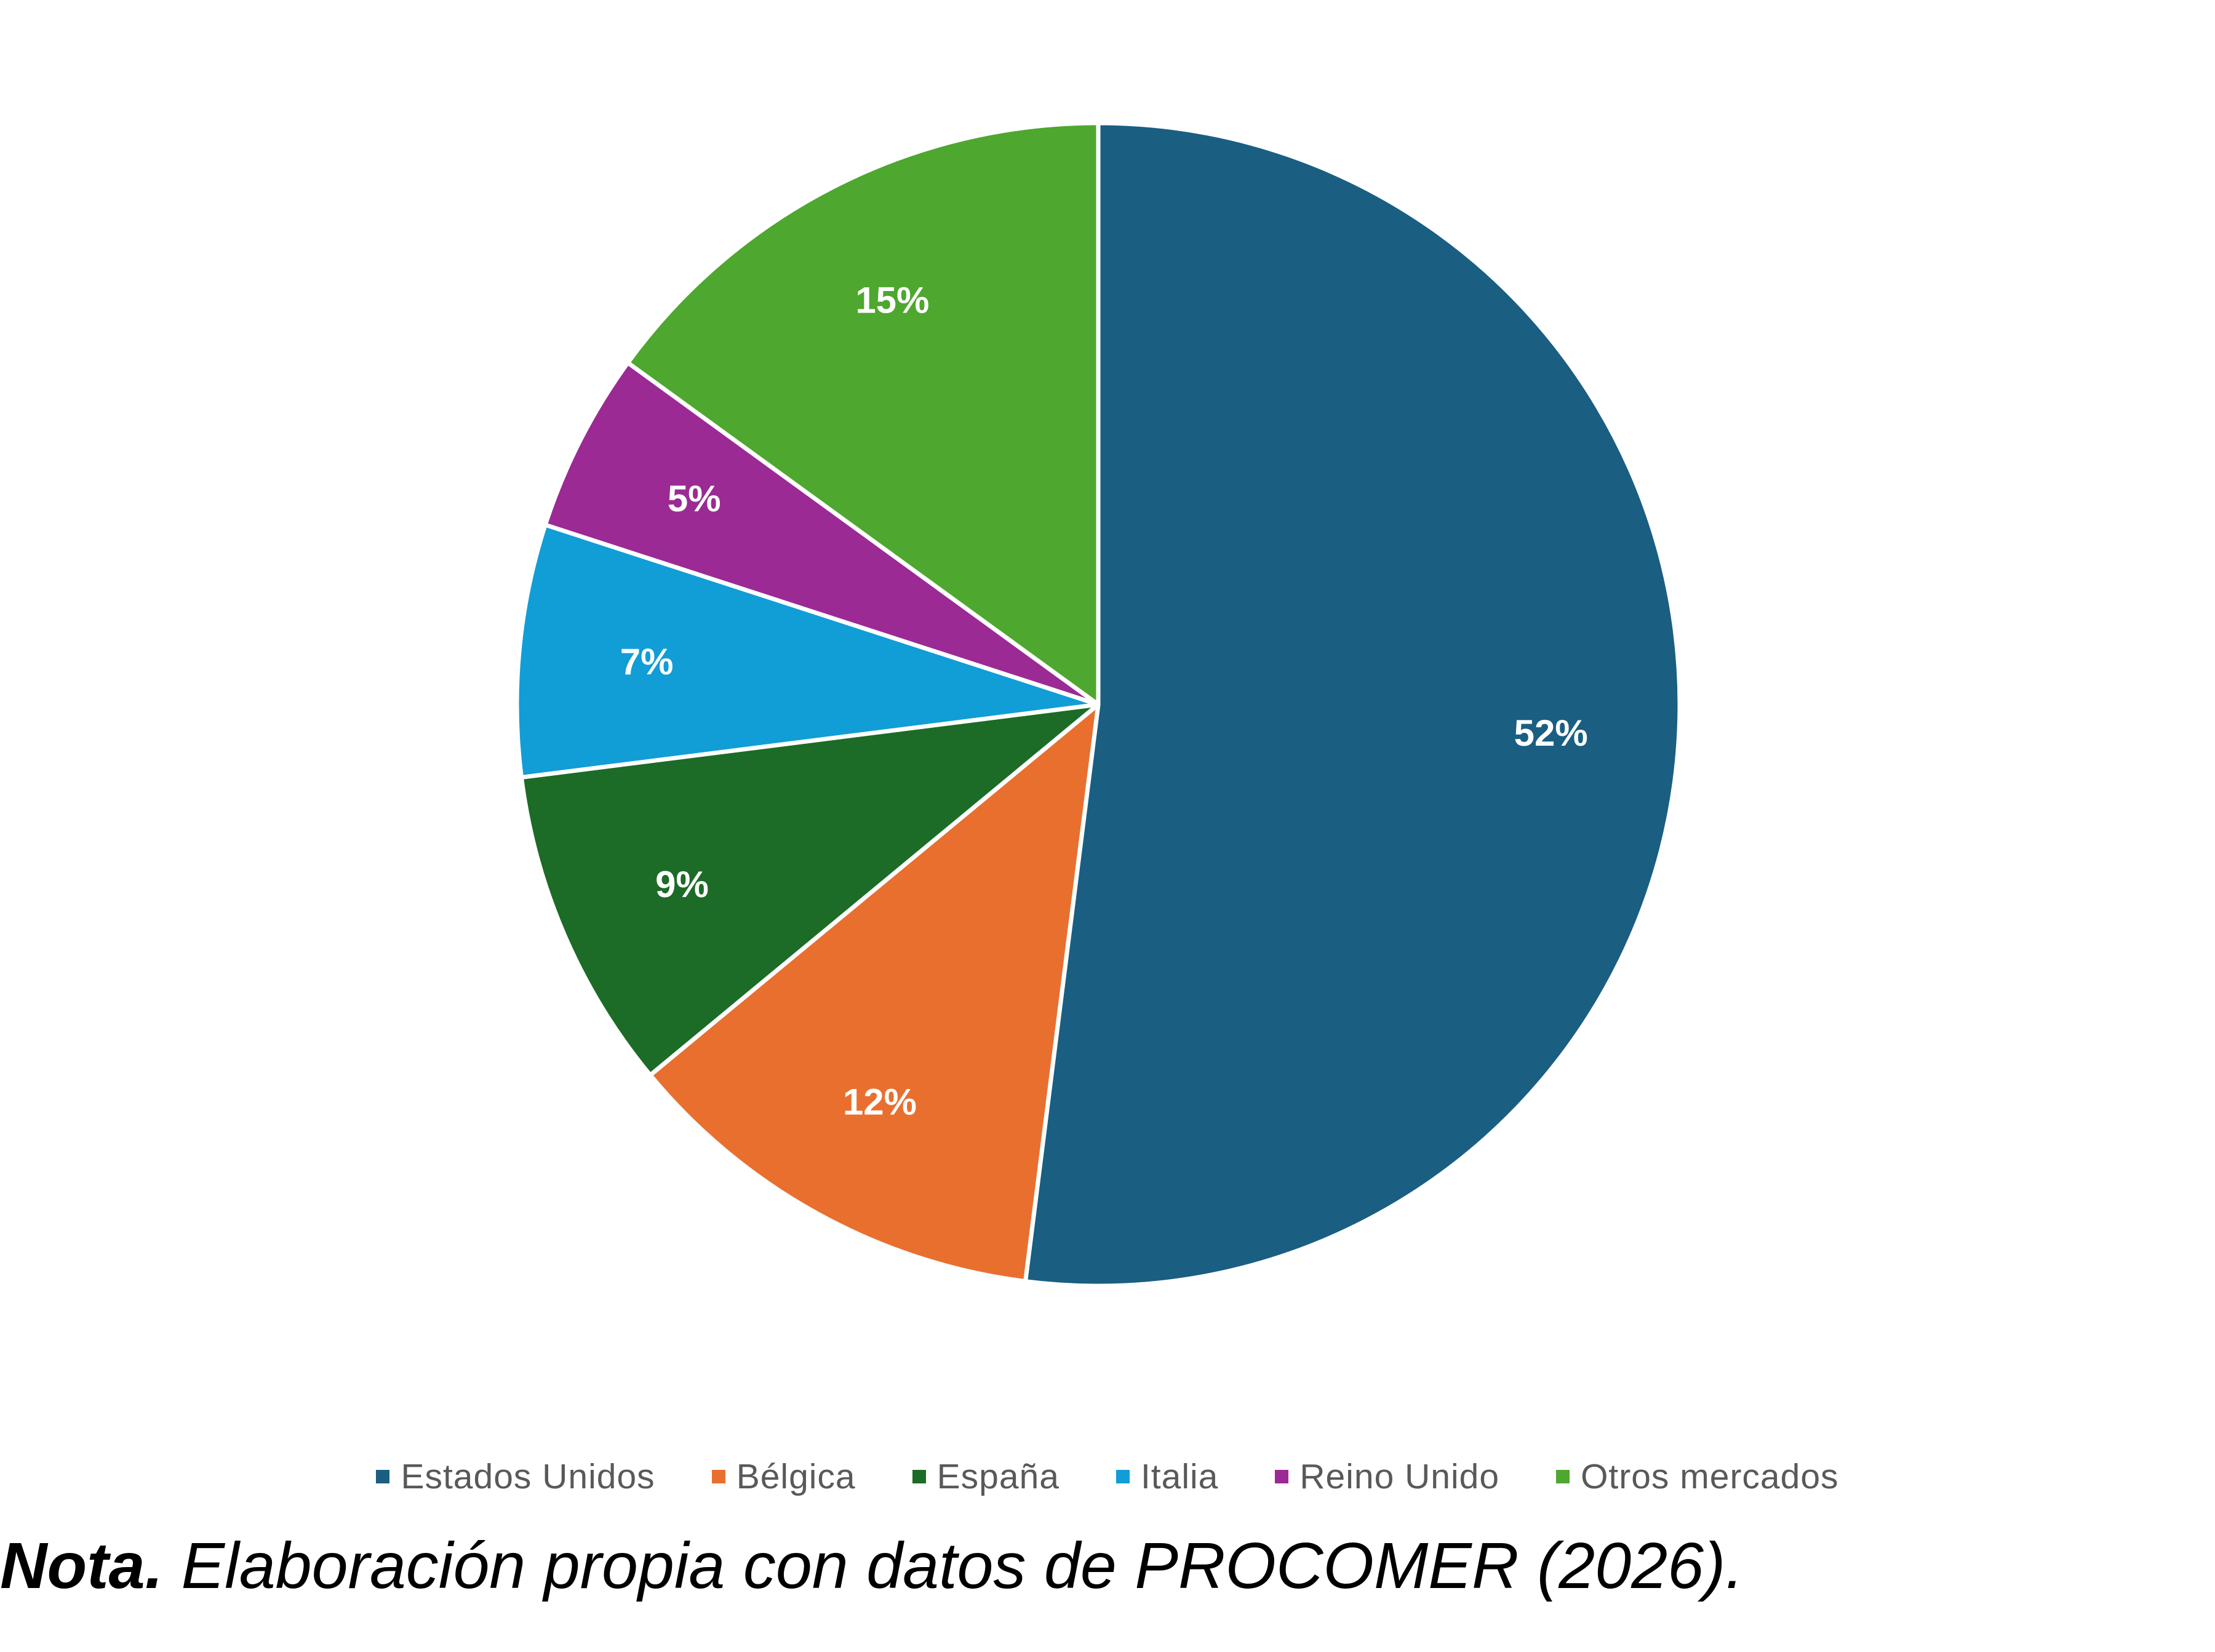  Describe the element at coordinates (1122, 1476) in the screenshot. I see `legend-swatch-italia` at that location.